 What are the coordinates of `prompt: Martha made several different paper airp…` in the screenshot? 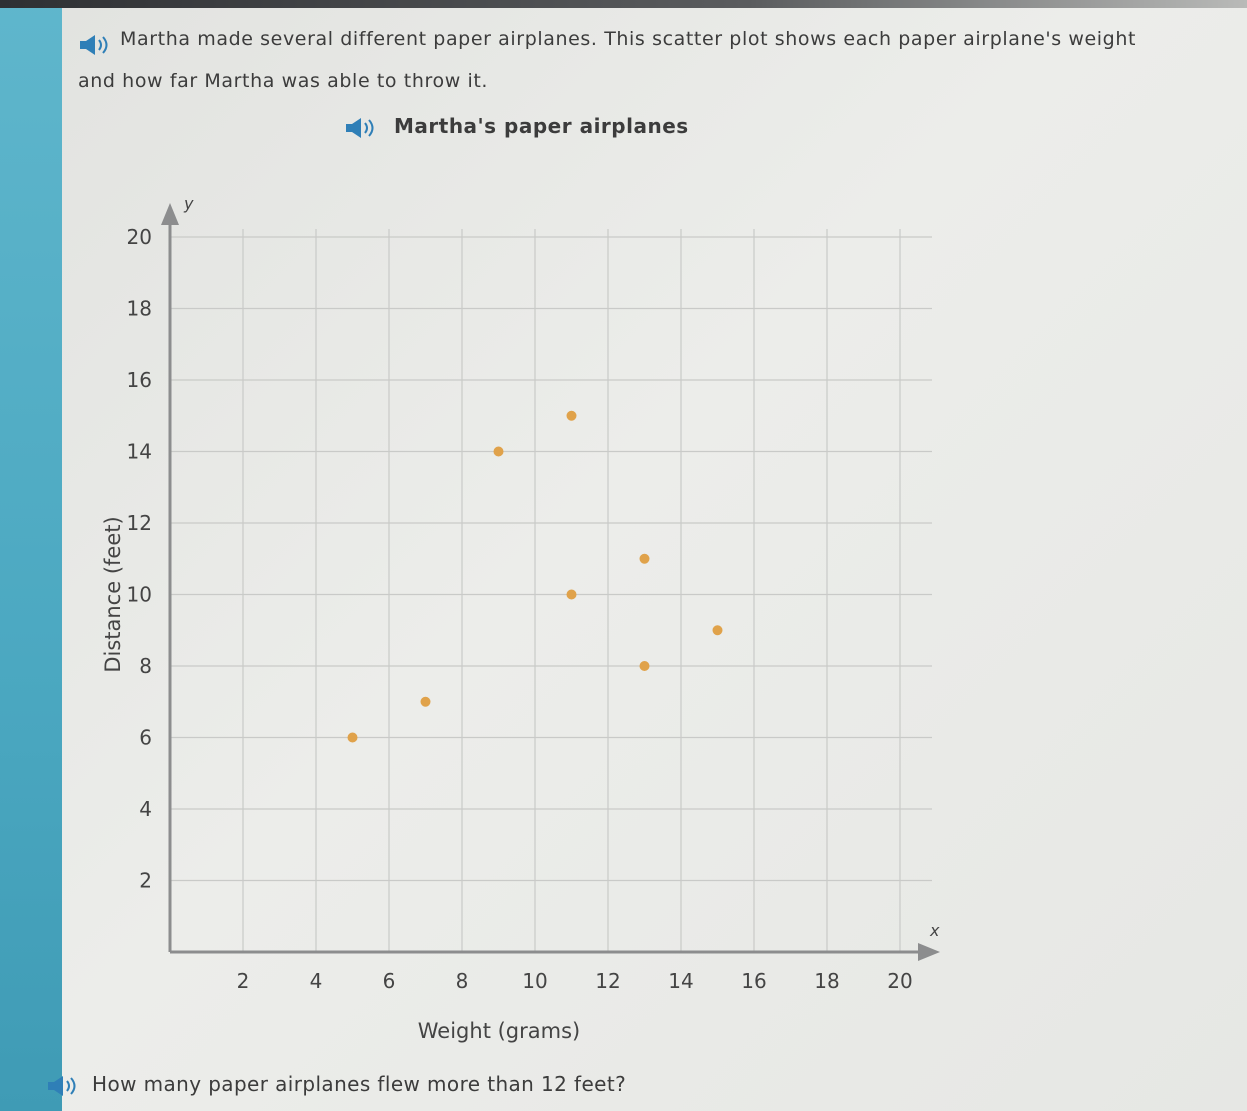 It's located at (608, 60).